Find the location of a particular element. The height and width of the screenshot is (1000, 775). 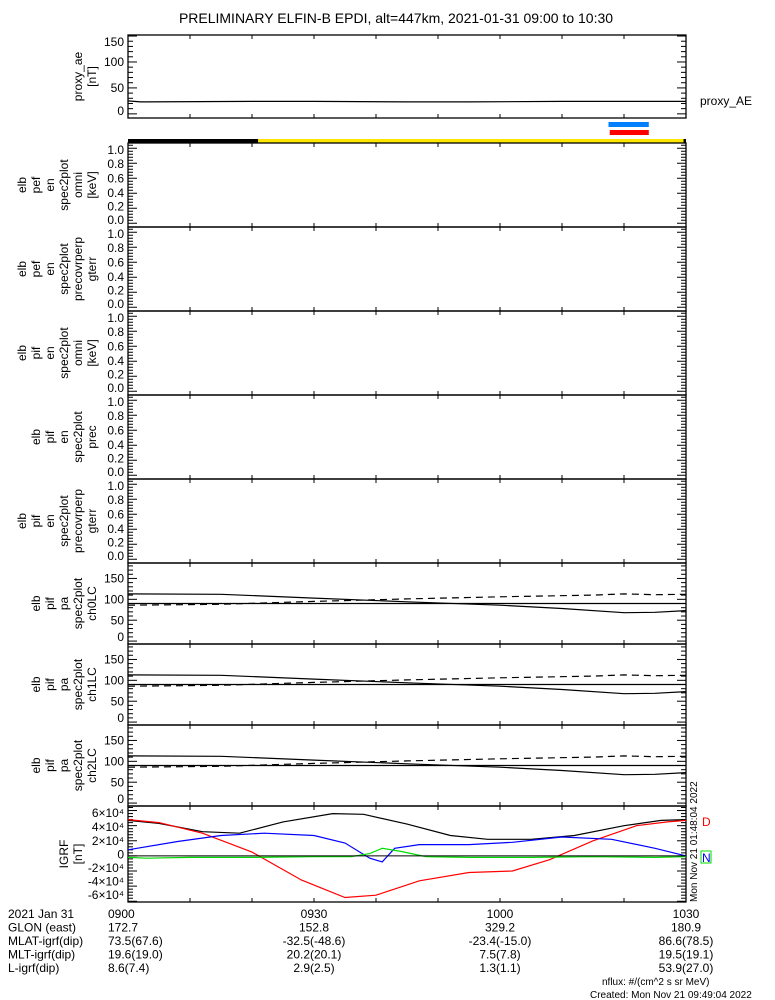

footer-value: 329.2 is located at coordinates (500, 928).